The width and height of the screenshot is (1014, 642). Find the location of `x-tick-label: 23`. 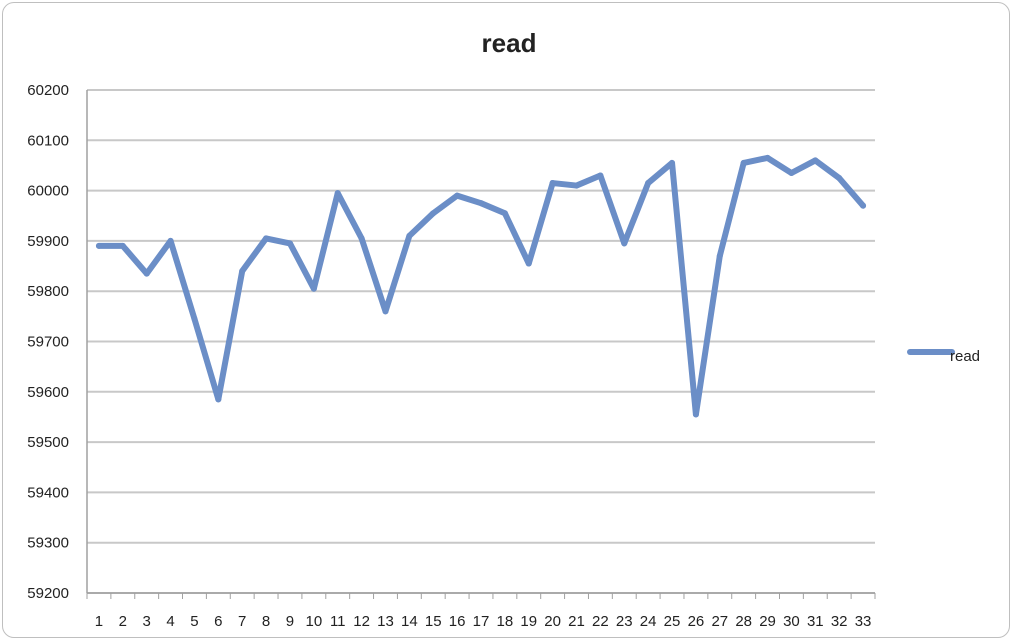

x-tick-label: 23 is located at coordinates (624, 621).